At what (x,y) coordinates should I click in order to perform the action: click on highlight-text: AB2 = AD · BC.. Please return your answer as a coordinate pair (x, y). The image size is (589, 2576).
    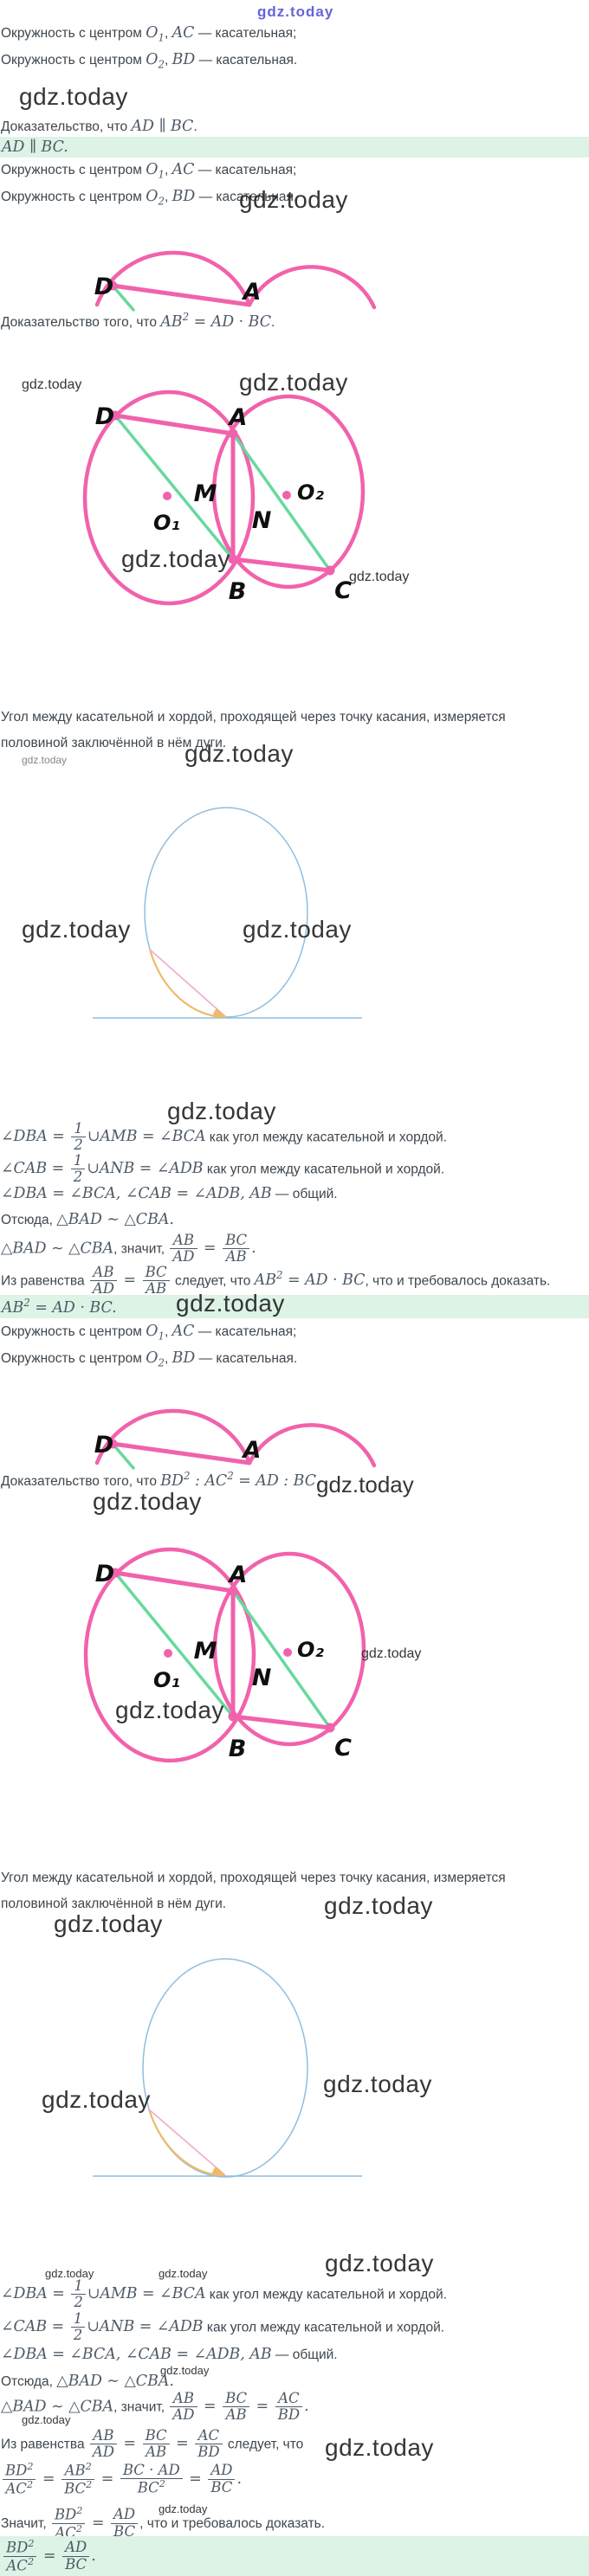
    Looking at the image, I should click on (59, 1307).